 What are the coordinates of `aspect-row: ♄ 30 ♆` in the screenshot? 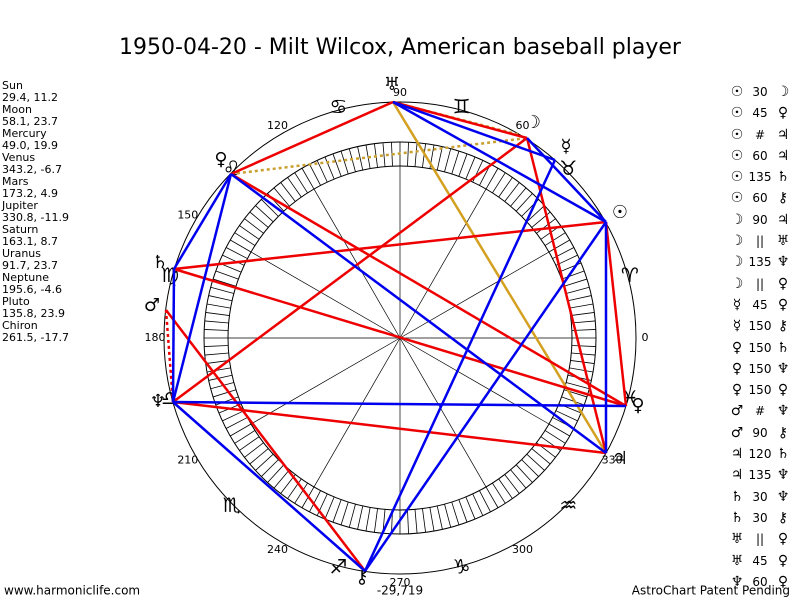 It's located at (760, 497).